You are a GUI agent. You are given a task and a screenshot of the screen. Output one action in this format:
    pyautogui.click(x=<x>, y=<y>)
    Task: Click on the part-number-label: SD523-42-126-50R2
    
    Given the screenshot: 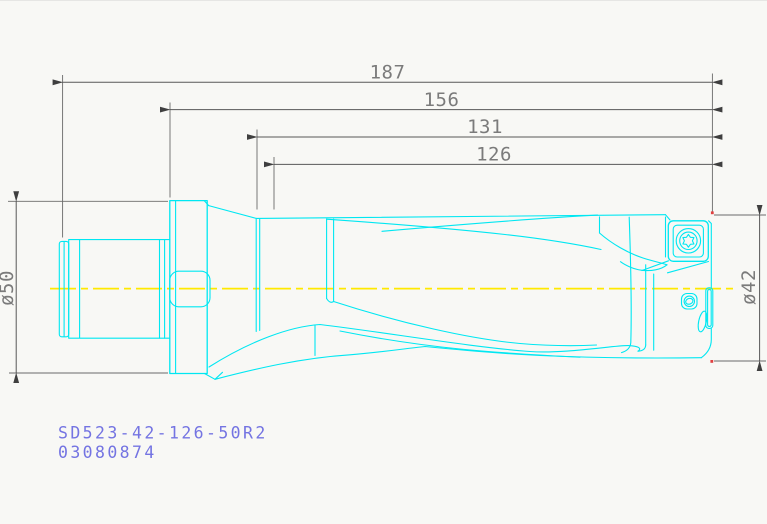 What is the action you would take?
    pyautogui.click(x=163, y=433)
    